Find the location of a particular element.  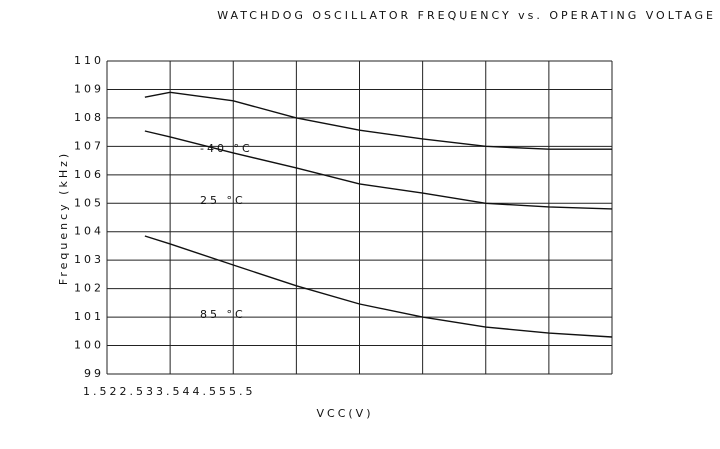

x-tick-label: 4 is located at coordinates (188, 391).